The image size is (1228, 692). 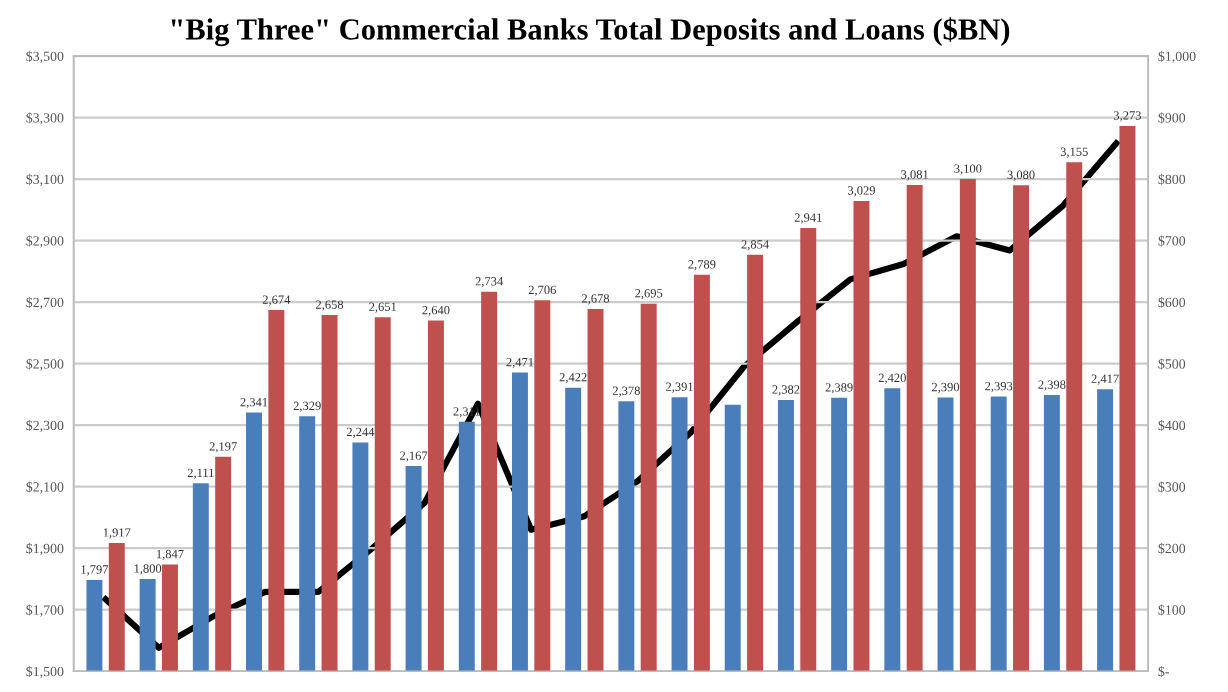 I want to click on chart-title: "Big Three" Commercial Banks Total Deposits and Loans ($BN), so click(x=590, y=32).